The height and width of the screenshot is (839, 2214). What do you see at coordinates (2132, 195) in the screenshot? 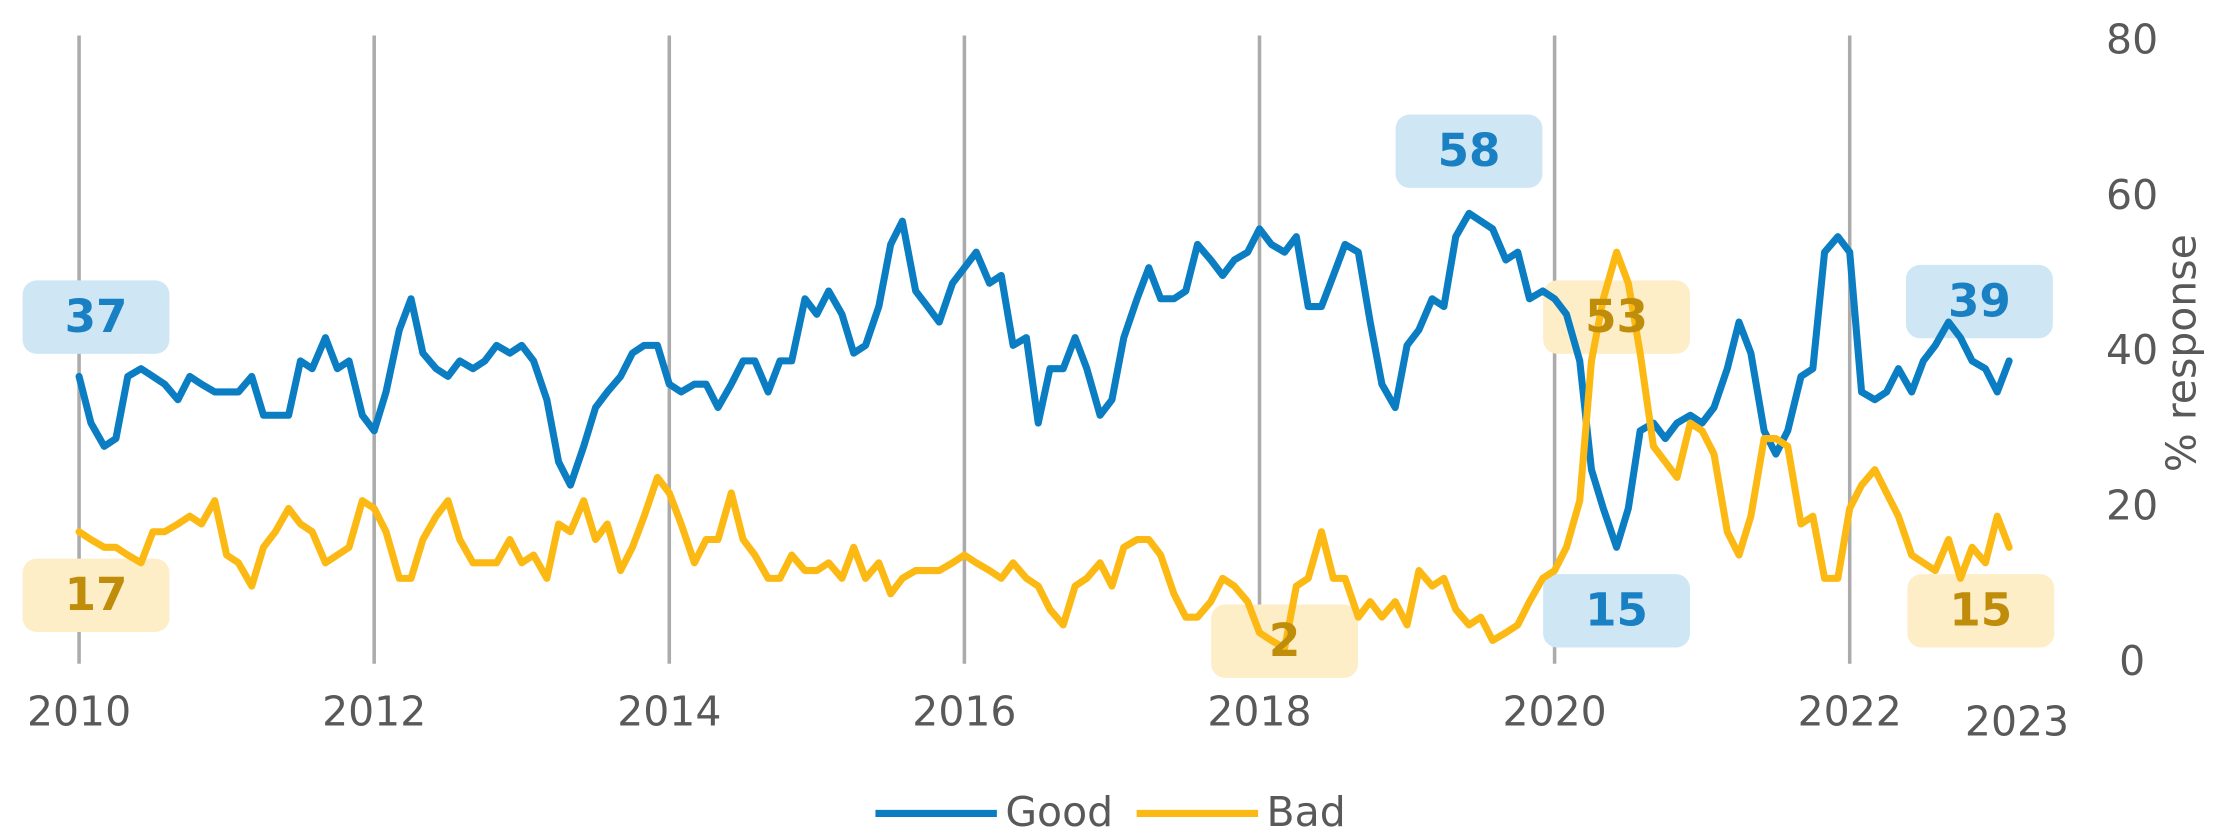
I see `y-tick-label: 60` at bounding box center [2132, 195].